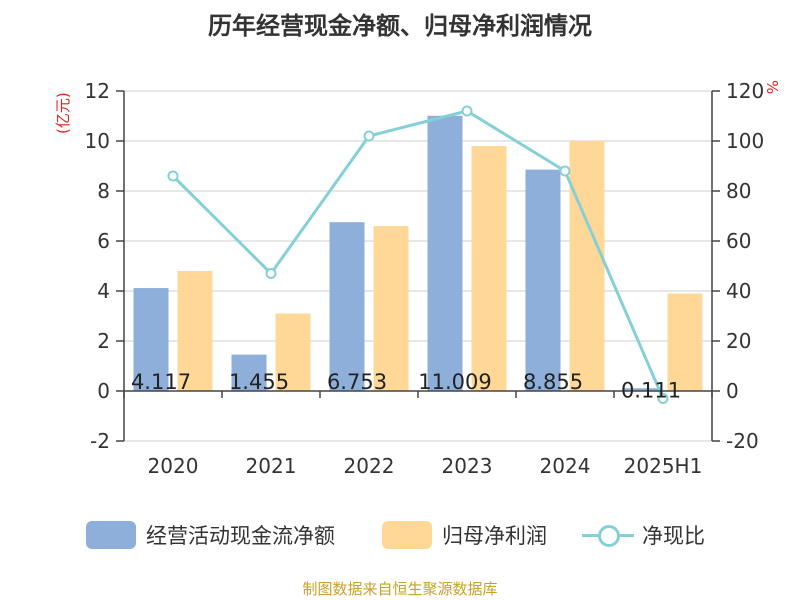 This screenshot has width=800, height=600. I want to click on x-tick-label: 2023, so click(467, 466).